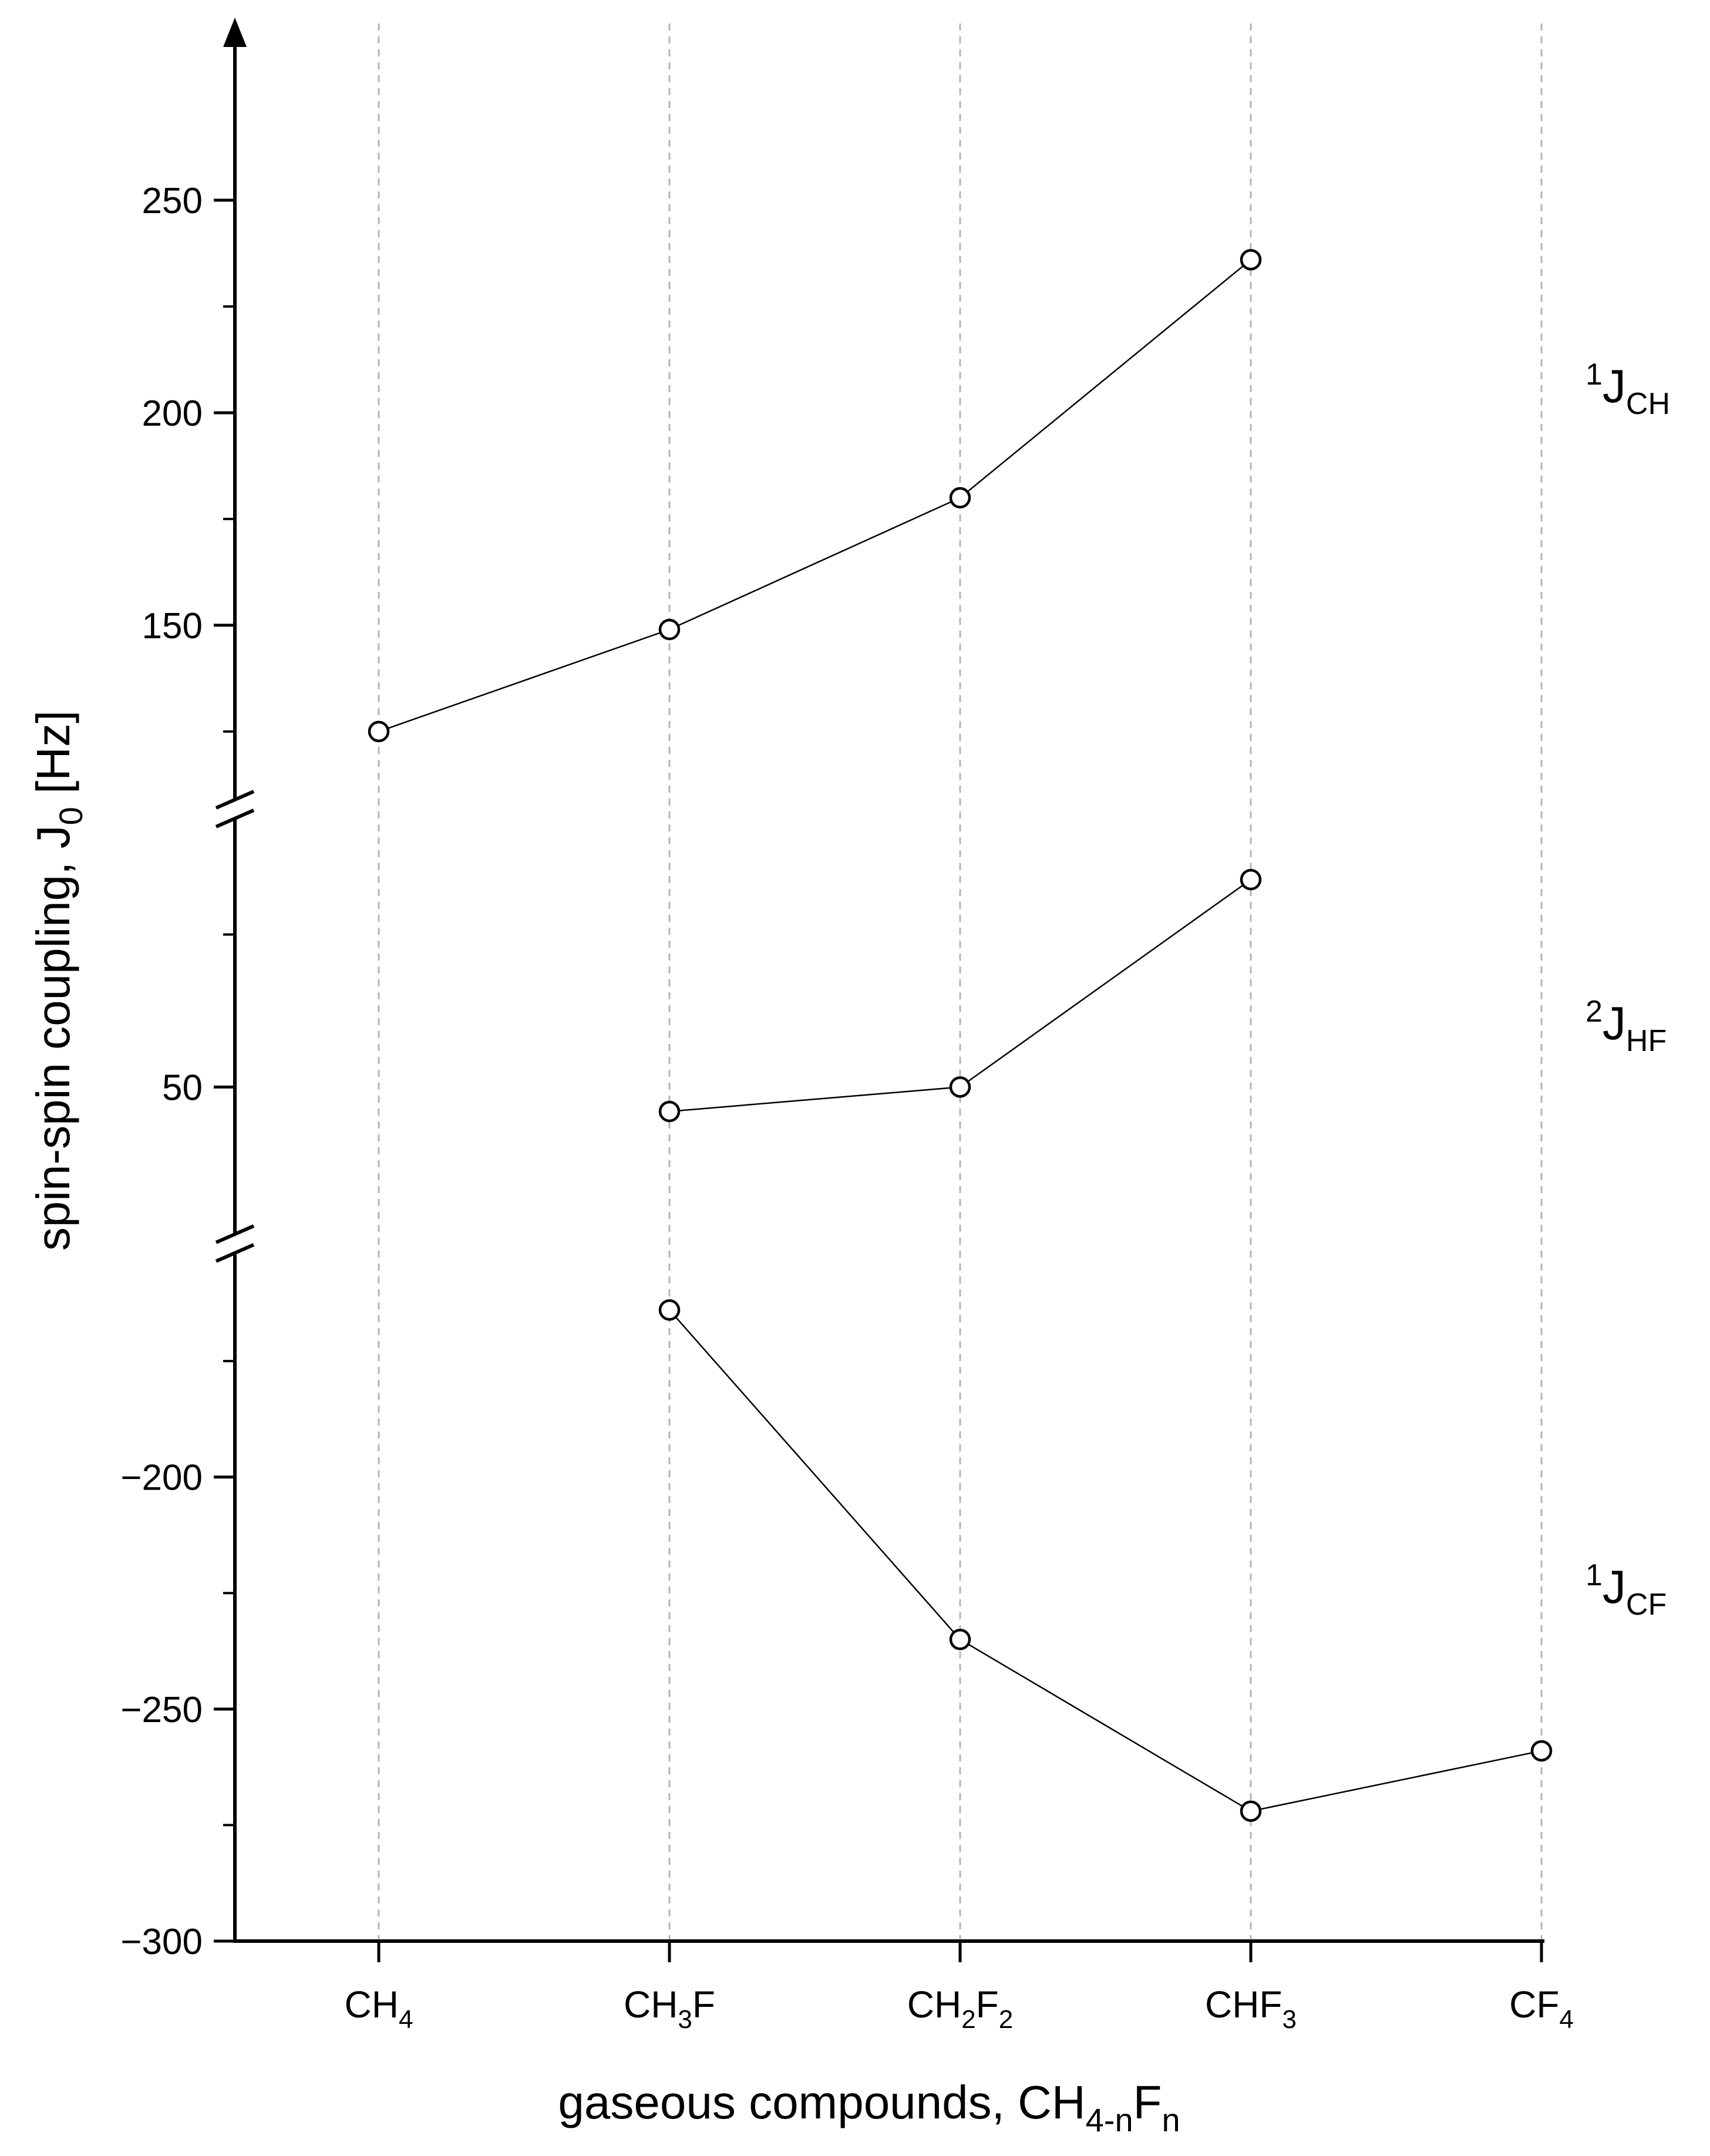  Describe the element at coordinates (379, 2008) in the screenshot. I see `x-tick-label: CH4` at that location.